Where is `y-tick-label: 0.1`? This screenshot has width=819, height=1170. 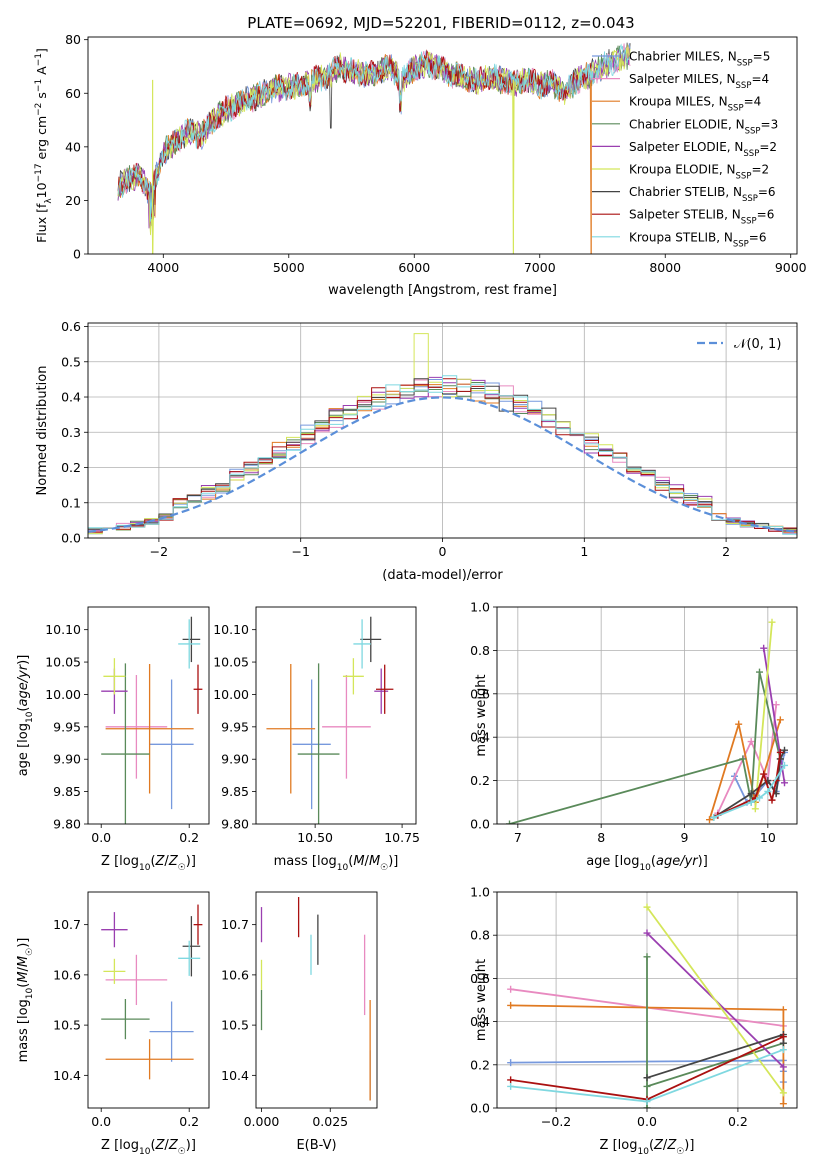
y-tick-label: 0.1 is located at coordinates (71, 502).